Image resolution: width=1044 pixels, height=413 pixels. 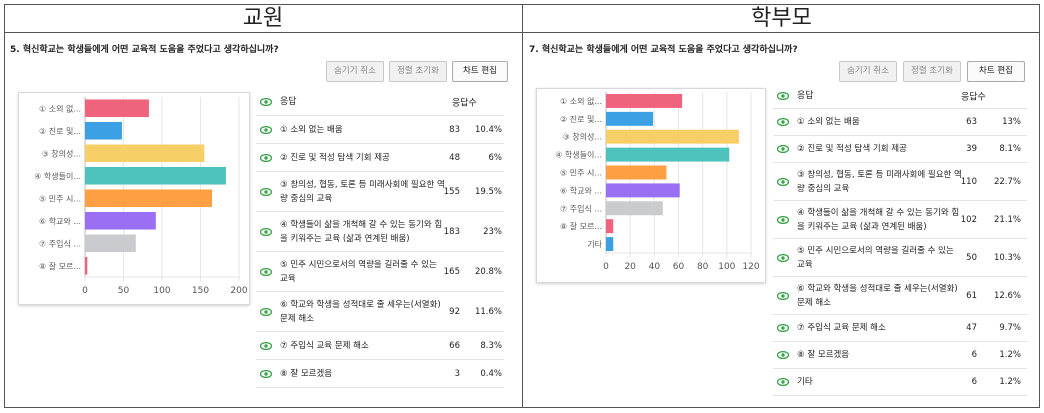 What do you see at coordinates (974, 382) in the screenshot?
I see `response-count: 6` at bounding box center [974, 382].